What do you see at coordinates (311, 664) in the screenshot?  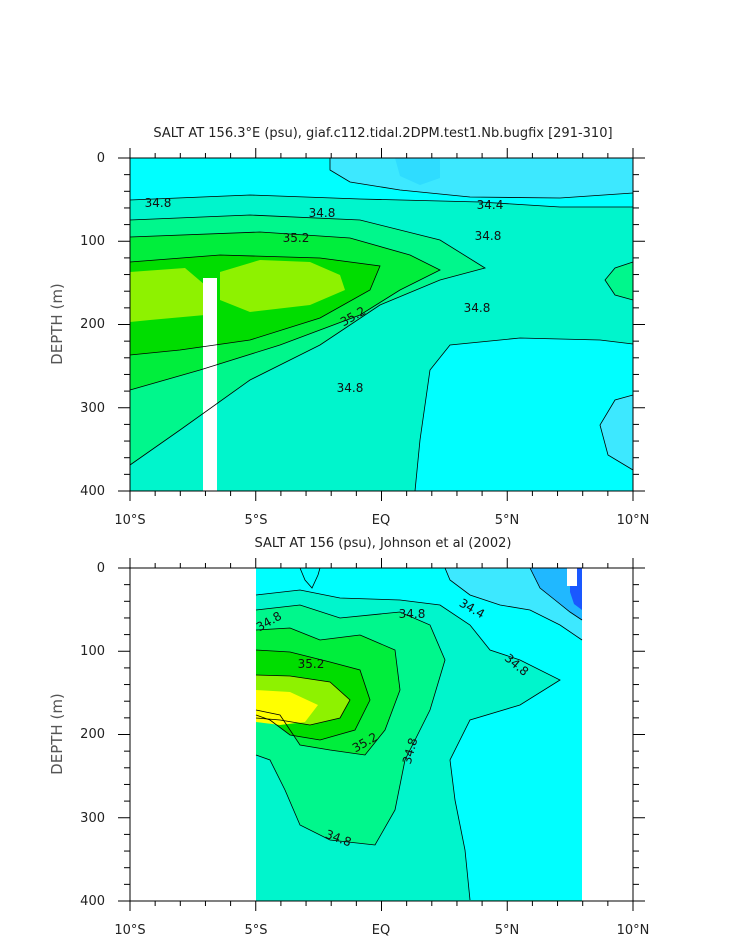 I see `bottom-contour-label: 35.2` at bounding box center [311, 664].